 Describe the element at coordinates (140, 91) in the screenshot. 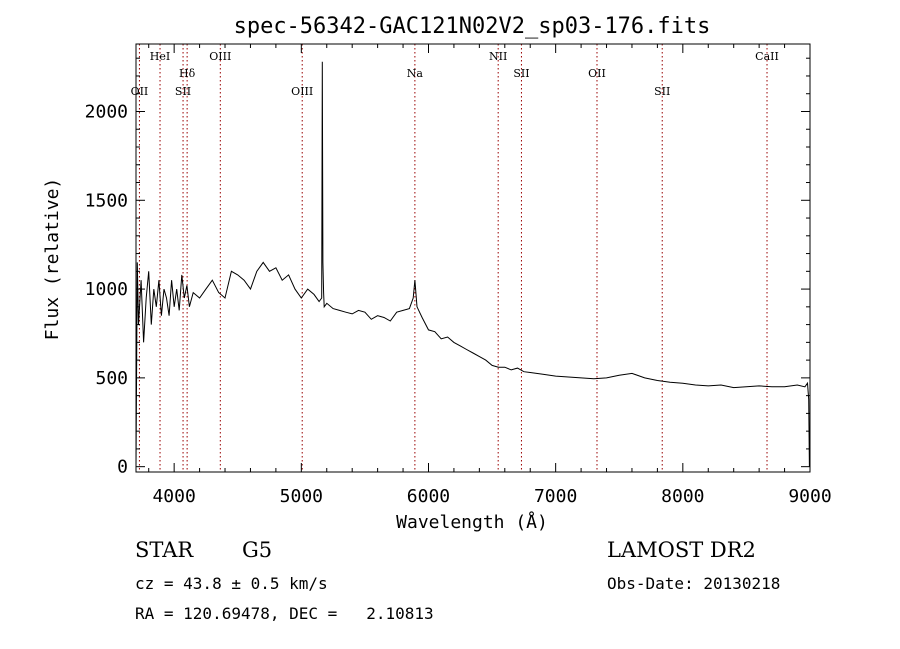

I see `spectral-line-label-0: OII` at that location.